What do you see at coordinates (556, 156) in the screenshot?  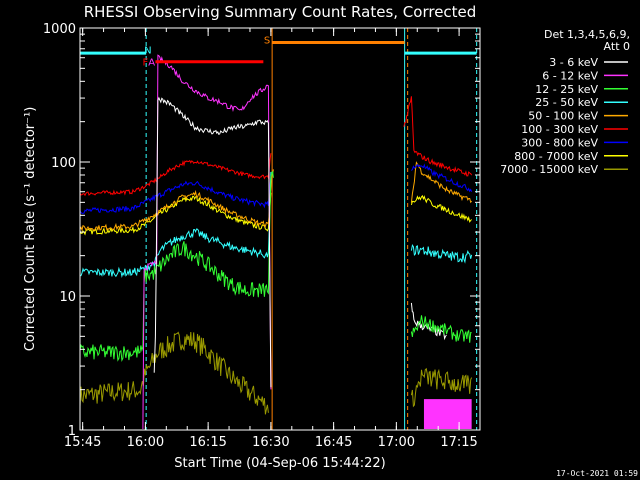 I see `legend-label-7: 800 - 7000 keV` at bounding box center [556, 156].